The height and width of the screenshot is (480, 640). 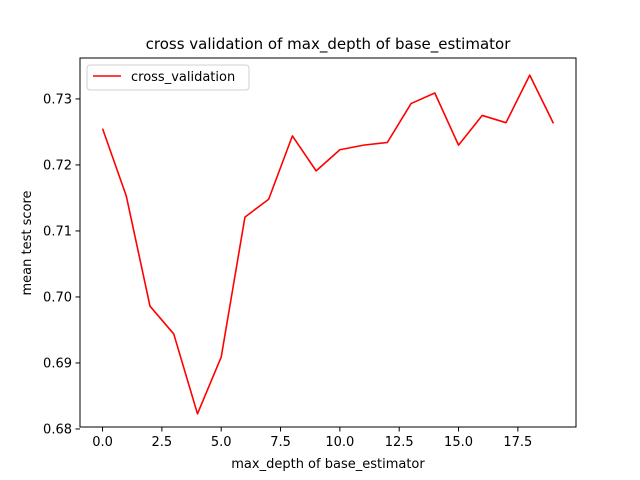 What do you see at coordinates (102, 442) in the screenshot?
I see `x-tick-label: 0.0` at bounding box center [102, 442].